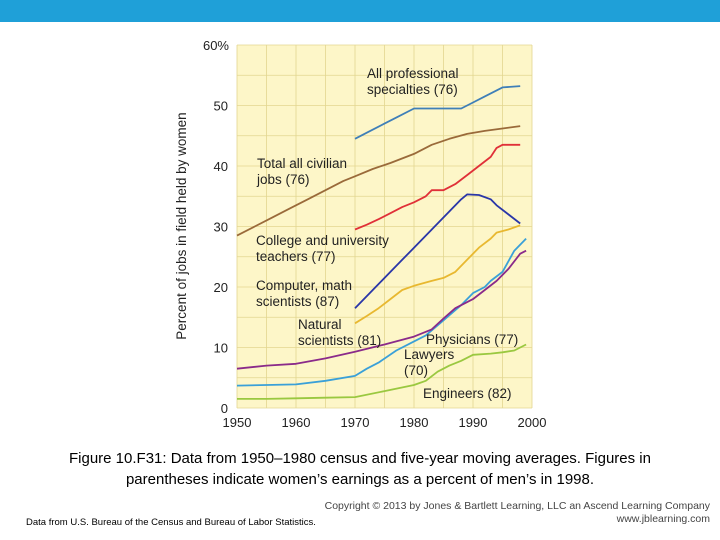 This screenshot has width=720, height=540. I want to click on x-axis-ticks: 1950 1960 1970 1980 1990 2000, so click(385, 422).